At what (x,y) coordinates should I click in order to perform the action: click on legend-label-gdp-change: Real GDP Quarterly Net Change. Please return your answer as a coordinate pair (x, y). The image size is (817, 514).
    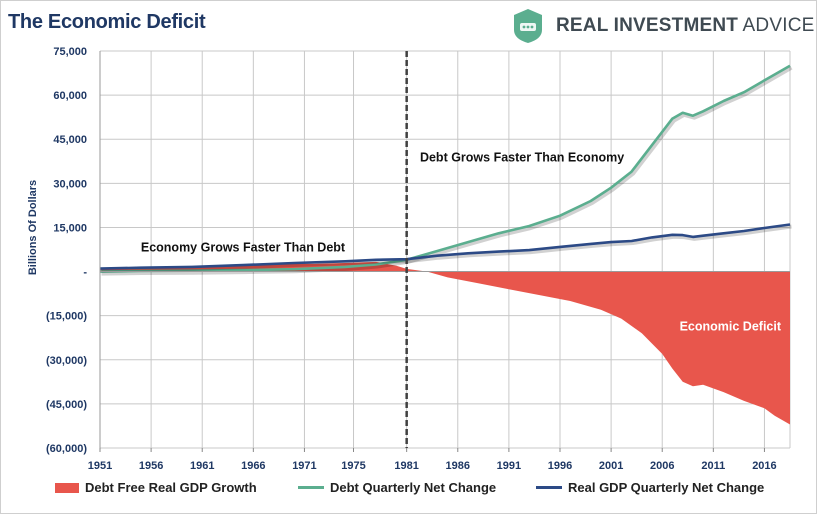
    Looking at the image, I should click on (666, 487).